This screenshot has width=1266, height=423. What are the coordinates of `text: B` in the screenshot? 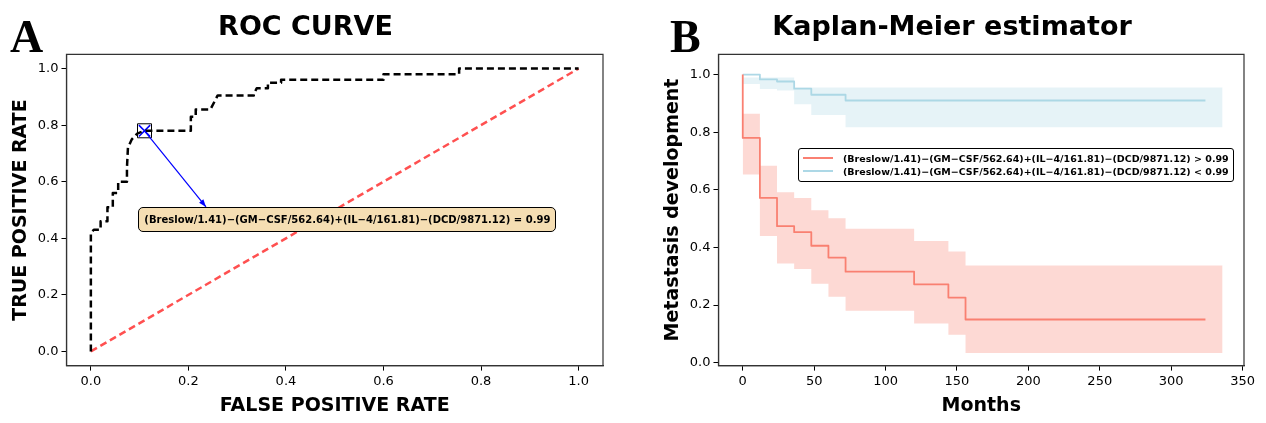 It's located at (685, 36).